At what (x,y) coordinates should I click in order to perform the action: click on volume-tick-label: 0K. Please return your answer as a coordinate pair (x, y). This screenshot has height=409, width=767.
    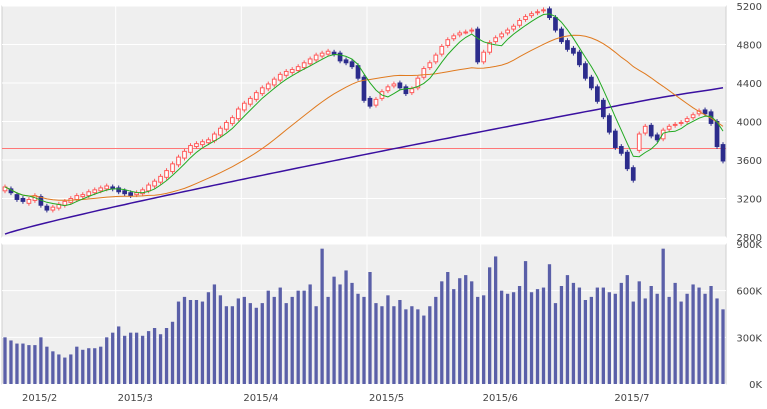
    Looking at the image, I should click on (755, 385).